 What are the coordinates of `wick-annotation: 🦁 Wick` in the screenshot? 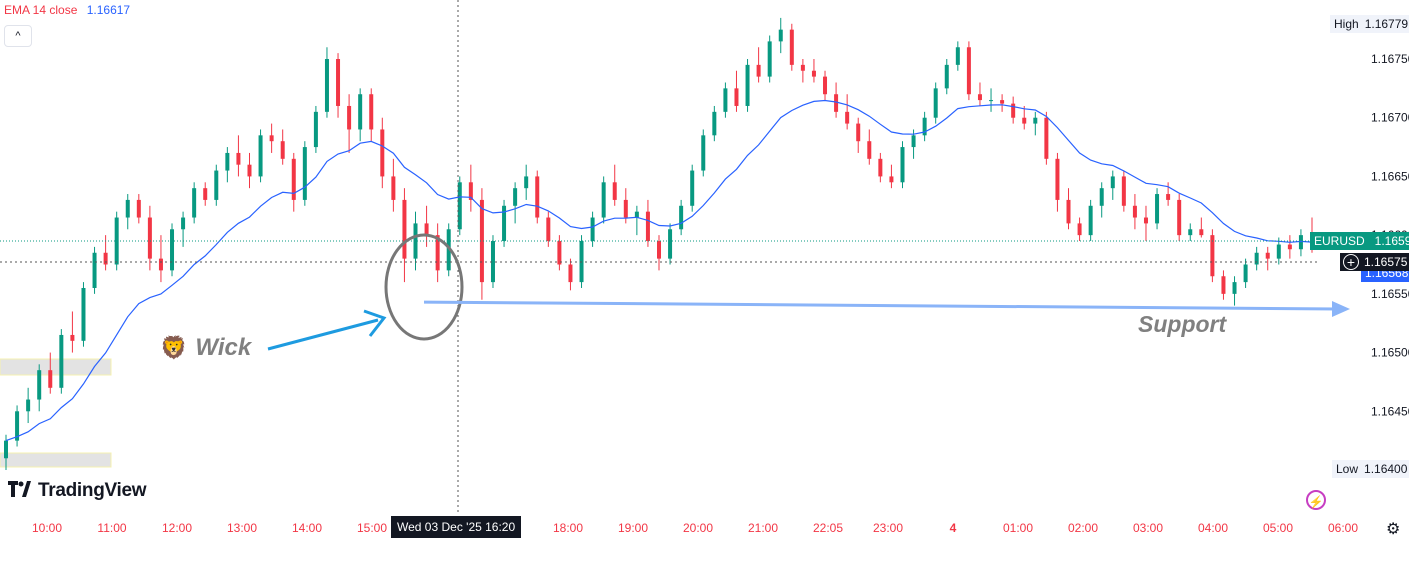 It's located at (205, 348).